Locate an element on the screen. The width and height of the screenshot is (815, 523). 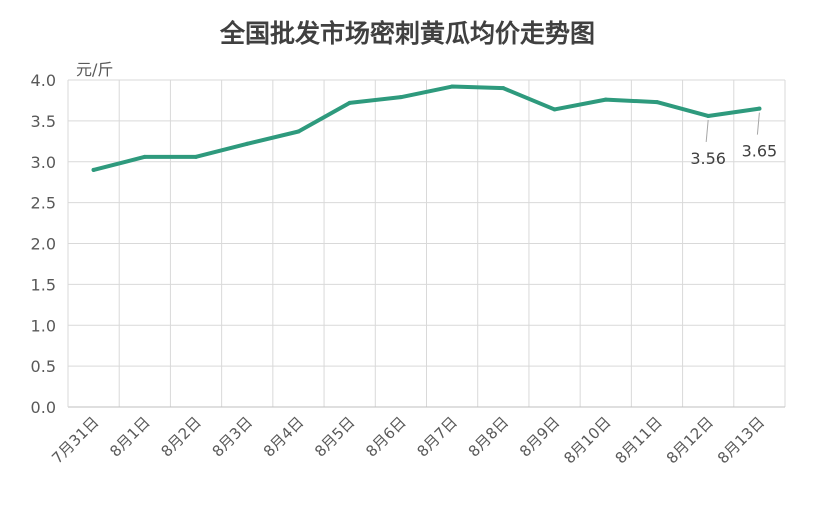
label-layer: 3.56 3.65 is located at coordinates (734, 140).